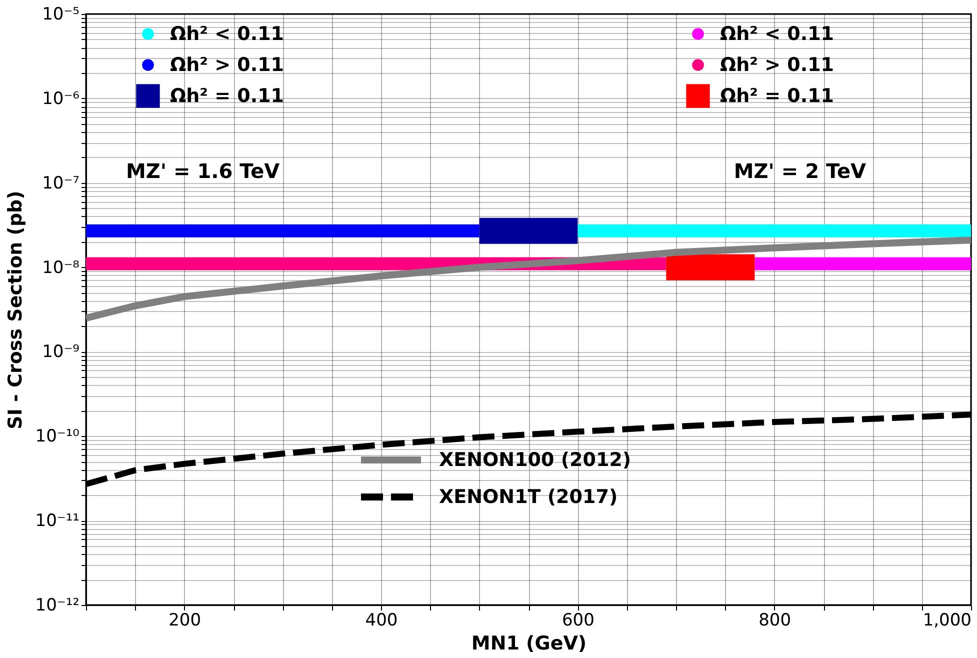 The width and height of the screenshot is (977, 658). What do you see at coordinates (57, 606) in the screenshot?
I see `y-tick-label: 10⁻¹²` at bounding box center [57, 606].